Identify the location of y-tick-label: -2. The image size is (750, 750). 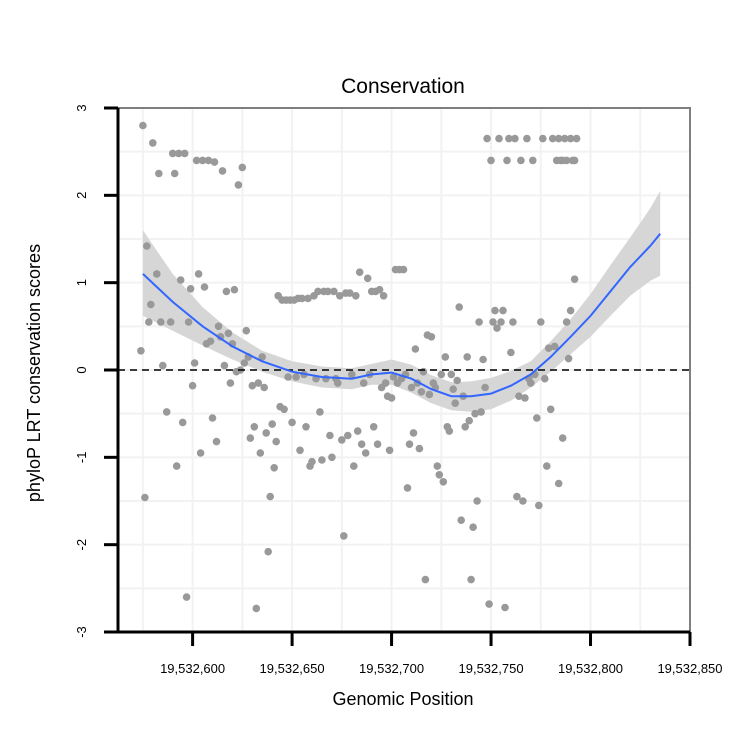
(81, 545).